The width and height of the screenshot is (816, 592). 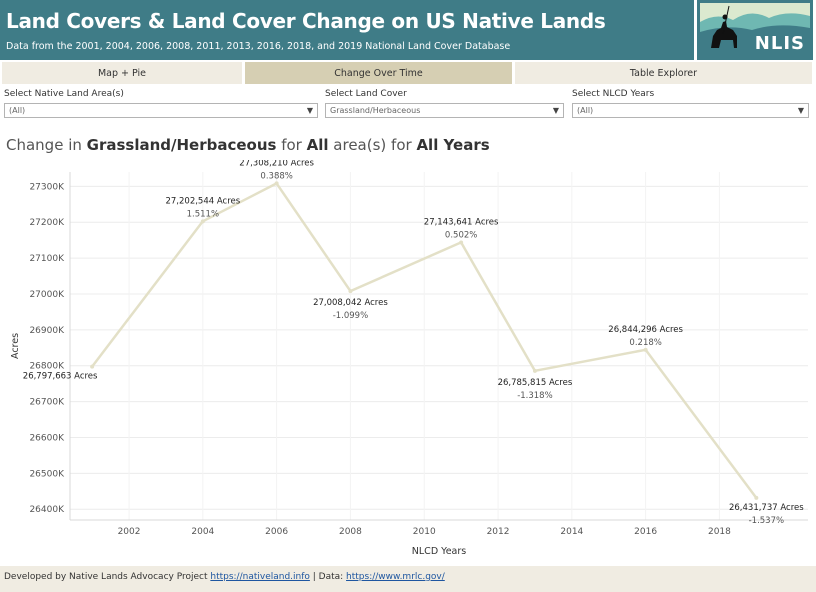 I want to click on tab-map-pie: Map + Pie, so click(x=122, y=73).